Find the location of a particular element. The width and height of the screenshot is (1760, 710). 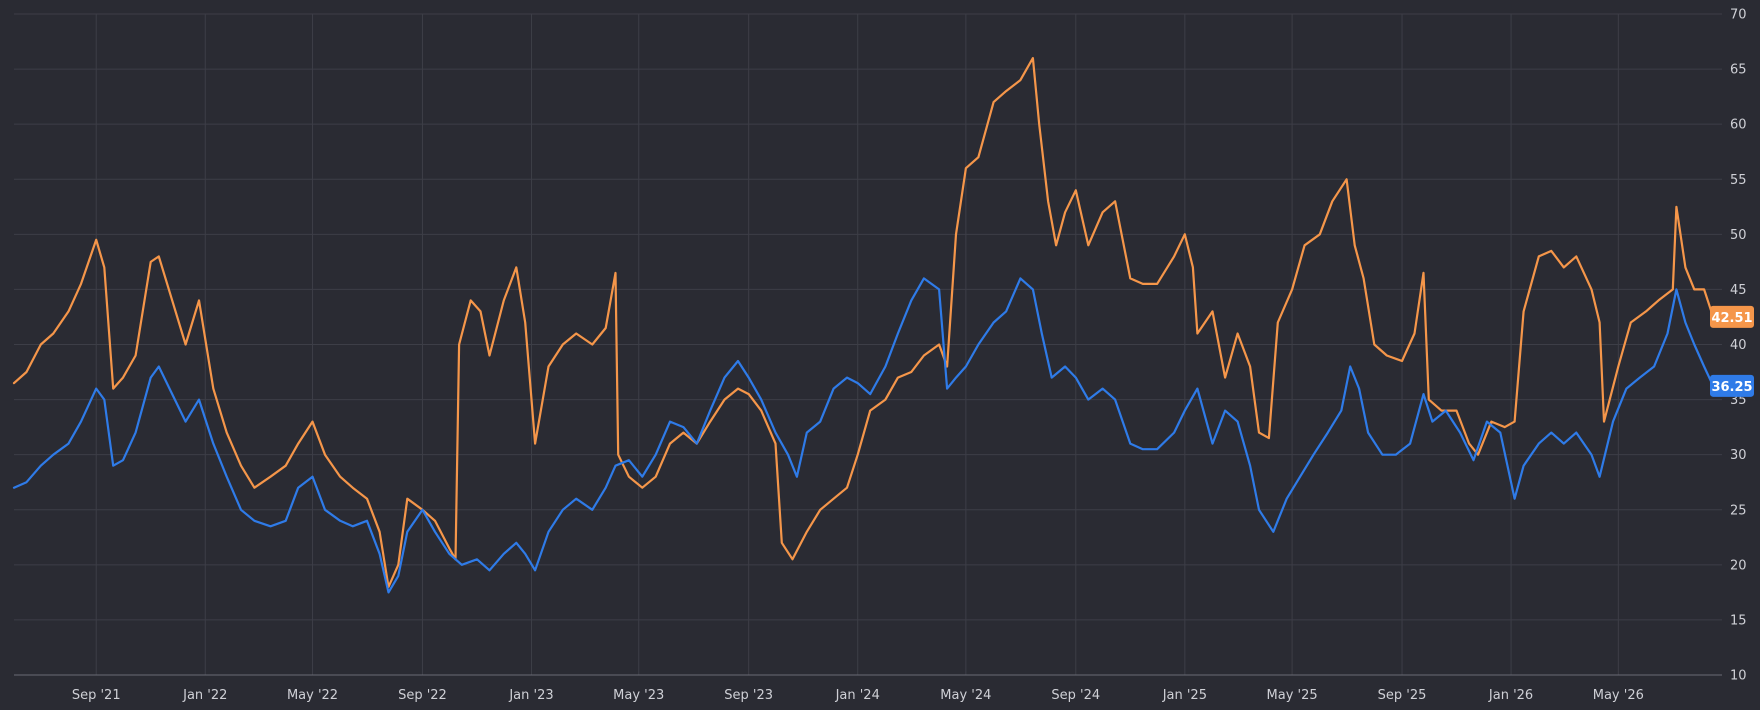

x-tick-label: Jan '24 is located at coordinates (857, 695).